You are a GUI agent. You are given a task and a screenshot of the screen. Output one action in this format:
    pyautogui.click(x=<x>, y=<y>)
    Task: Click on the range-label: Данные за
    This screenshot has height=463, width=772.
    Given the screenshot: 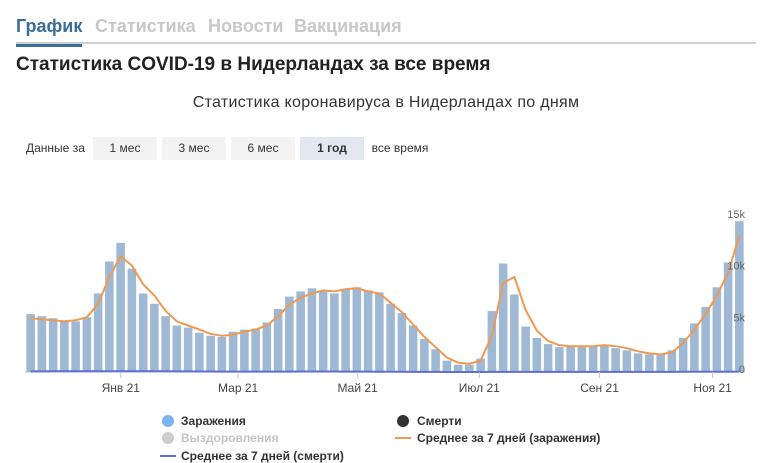 What is the action you would take?
    pyautogui.click(x=55, y=148)
    